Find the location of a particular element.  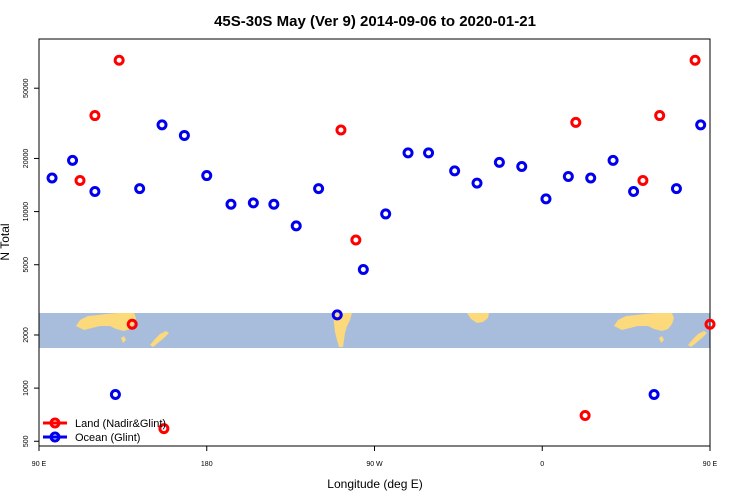

x-tick-label: 90 W is located at coordinates (374, 464).